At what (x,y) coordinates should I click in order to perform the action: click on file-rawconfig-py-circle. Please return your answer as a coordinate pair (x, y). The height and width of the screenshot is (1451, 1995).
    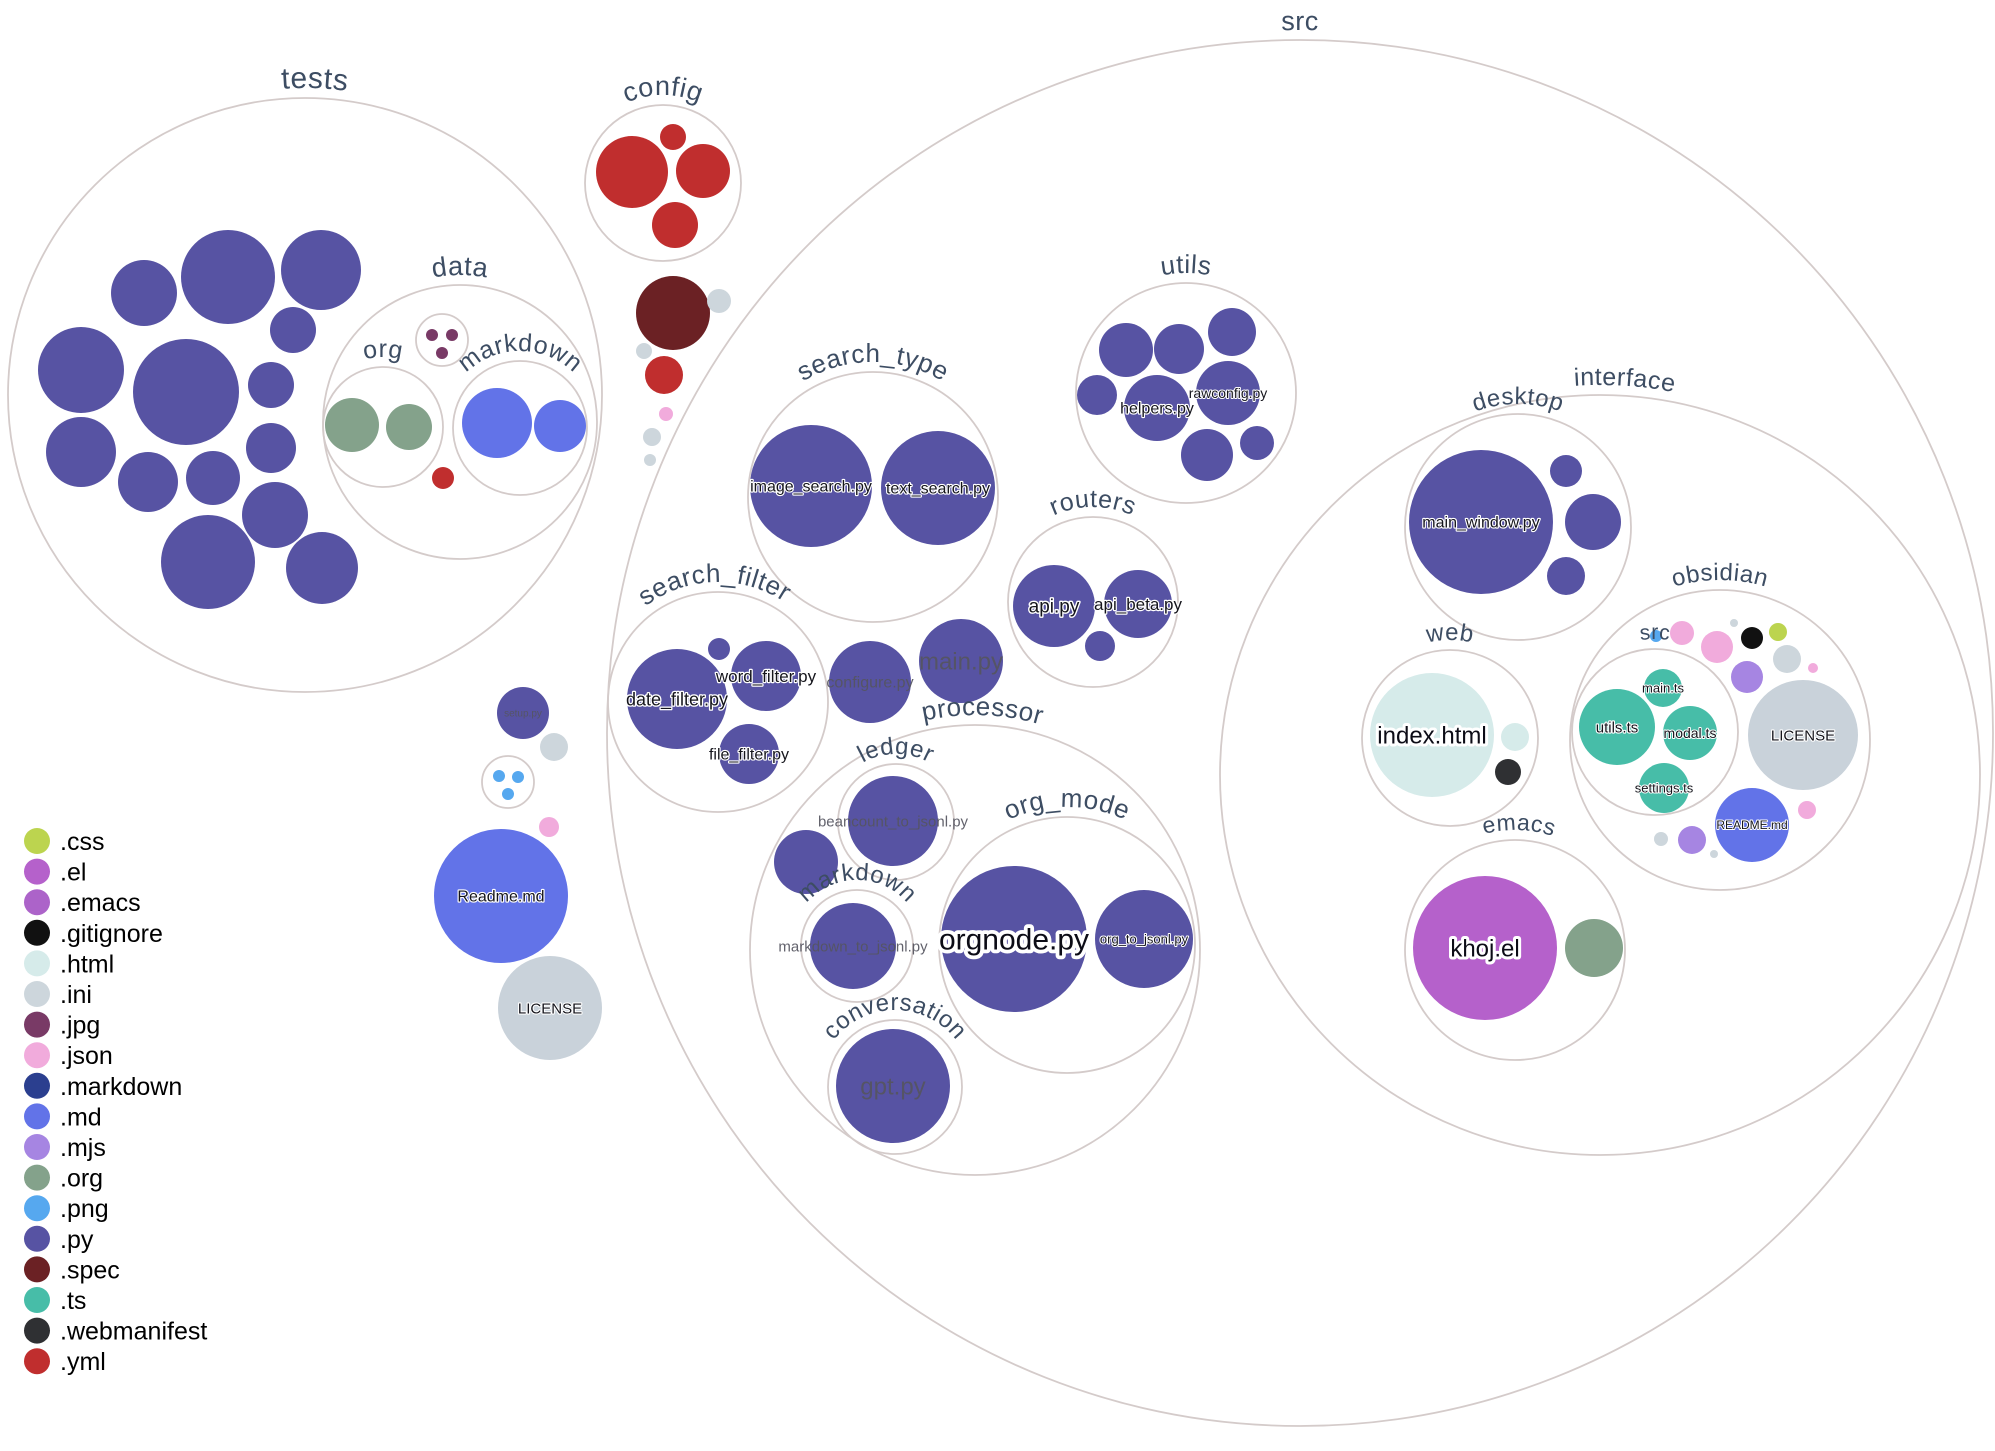
    Looking at the image, I should click on (1228, 393).